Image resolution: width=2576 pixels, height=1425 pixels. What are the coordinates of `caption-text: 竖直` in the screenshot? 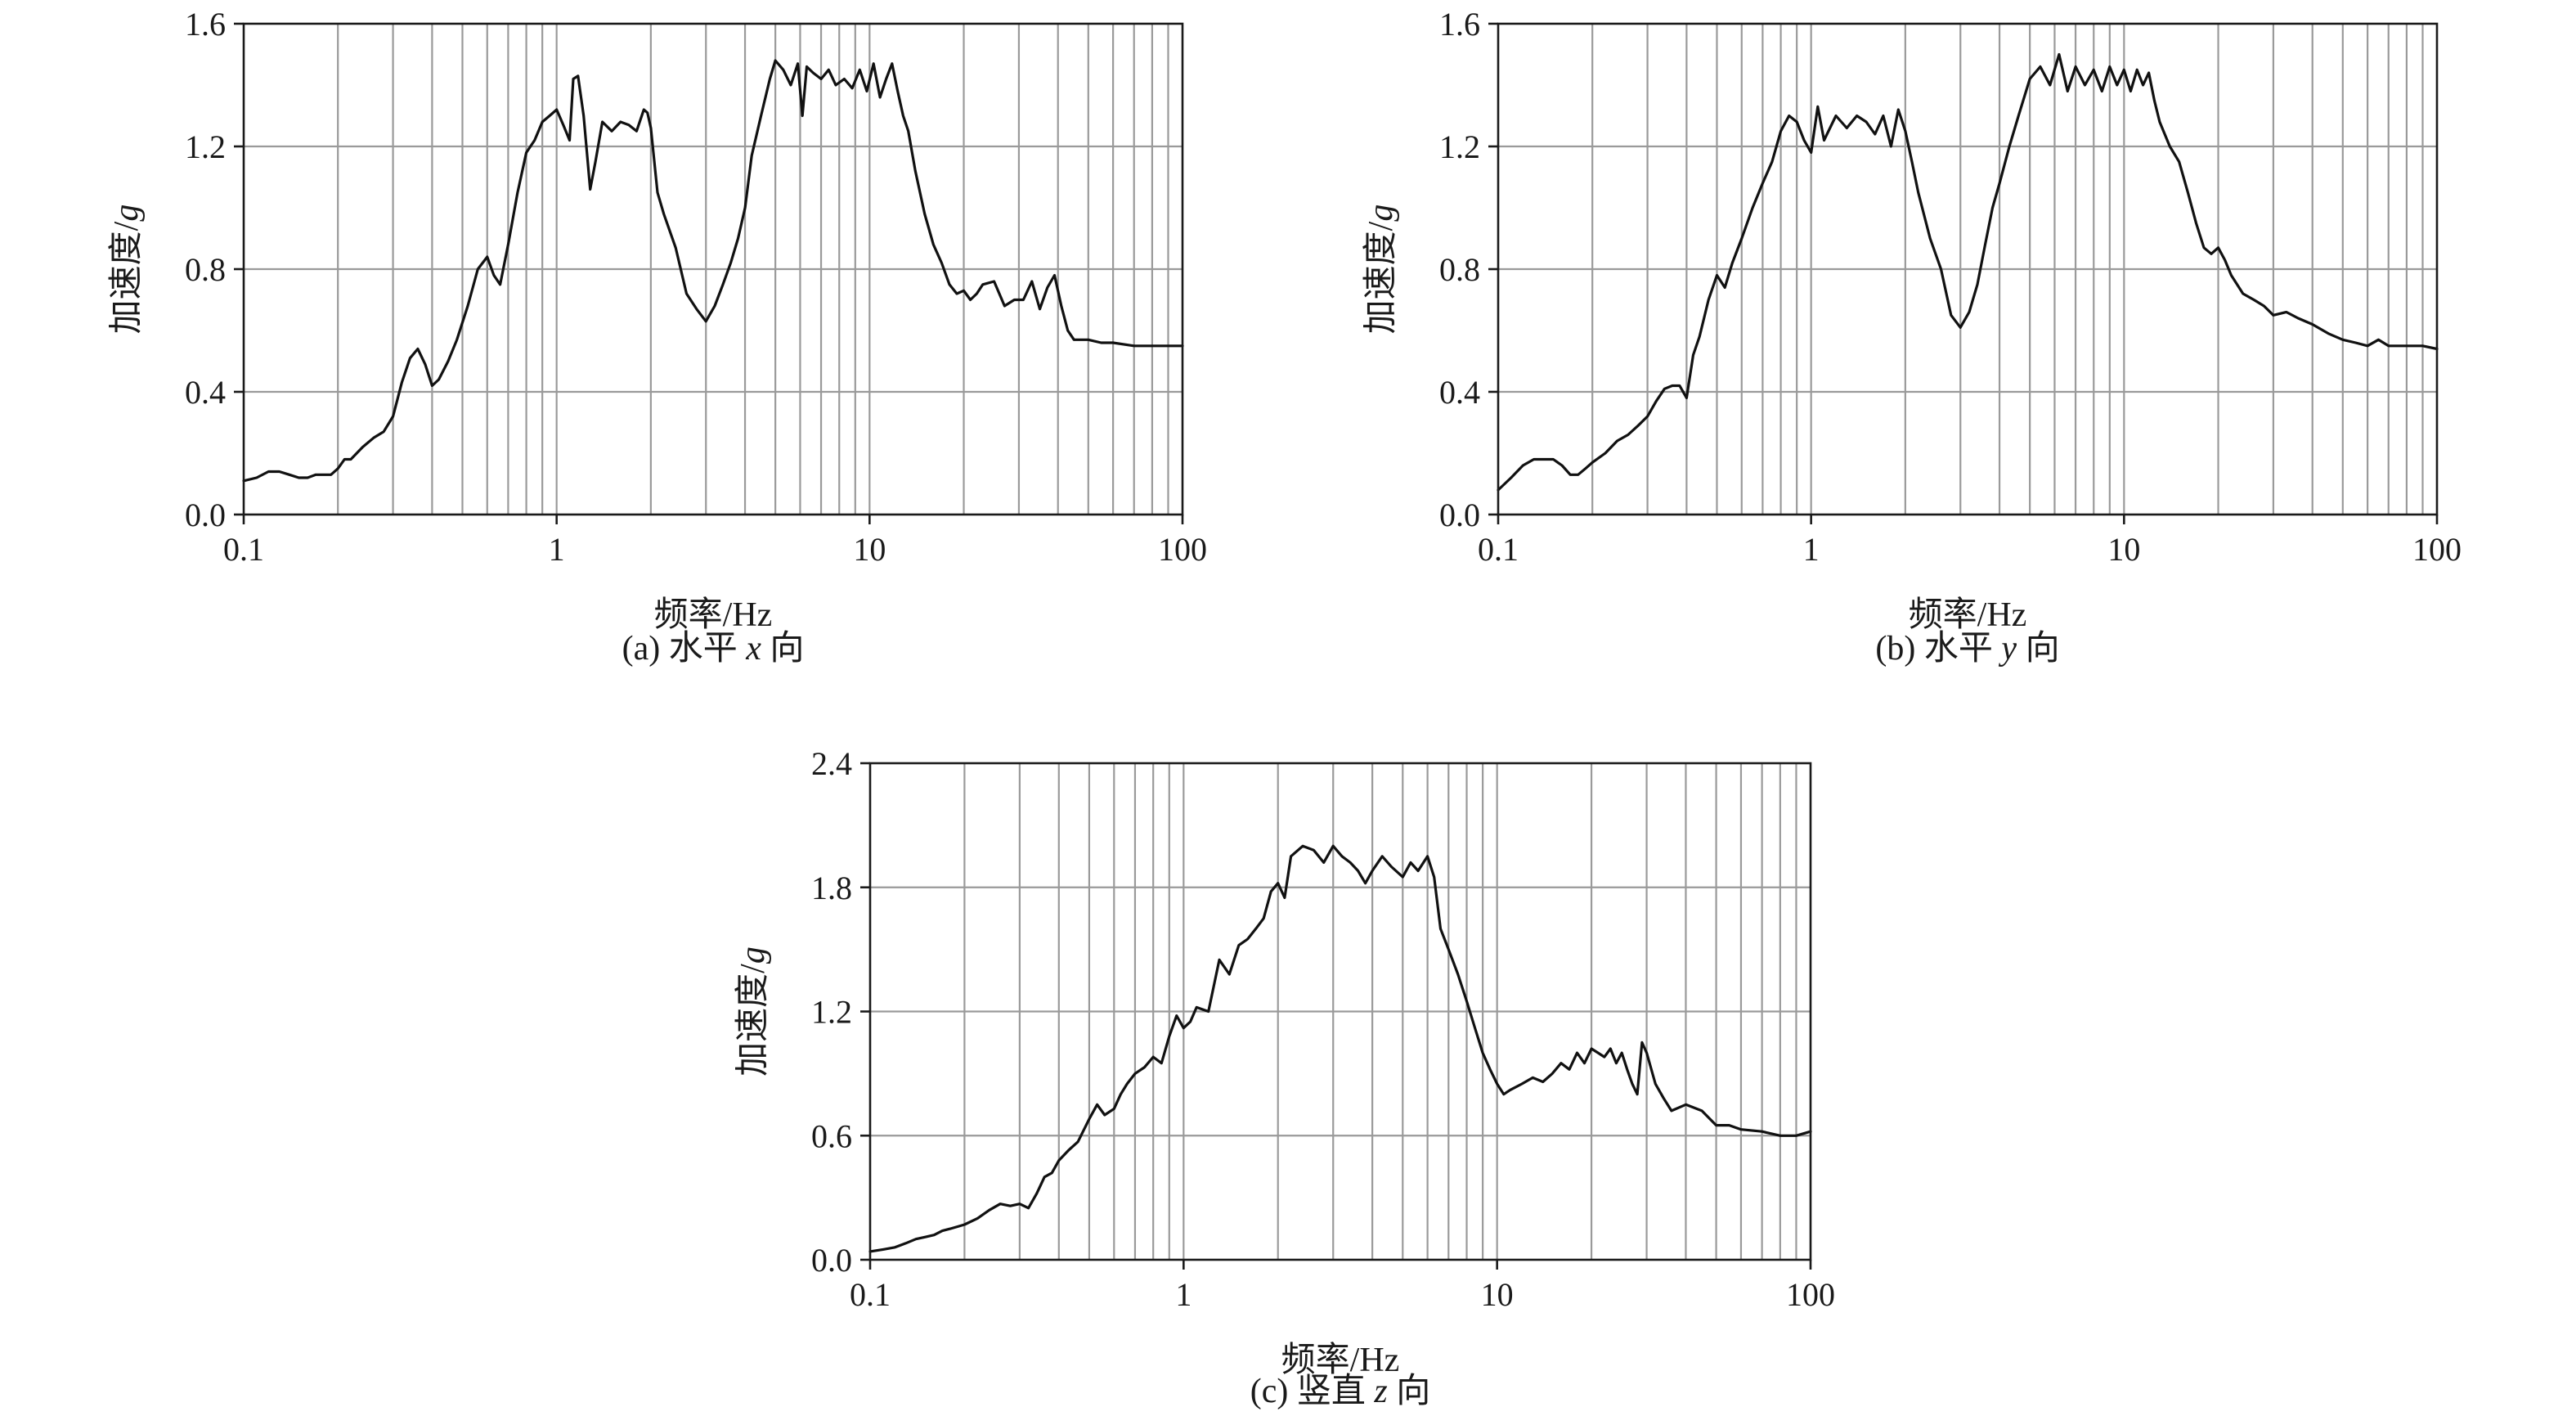 It's located at (1336, 1391).